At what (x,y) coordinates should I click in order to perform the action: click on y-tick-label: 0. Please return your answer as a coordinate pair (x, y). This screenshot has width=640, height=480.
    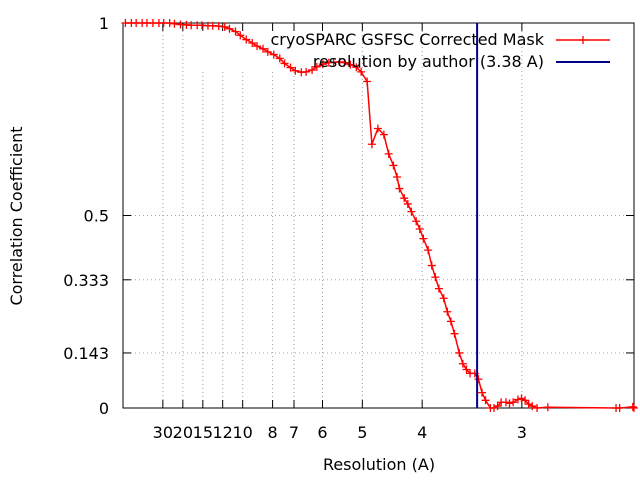
    Looking at the image, I should click on (104, 408).